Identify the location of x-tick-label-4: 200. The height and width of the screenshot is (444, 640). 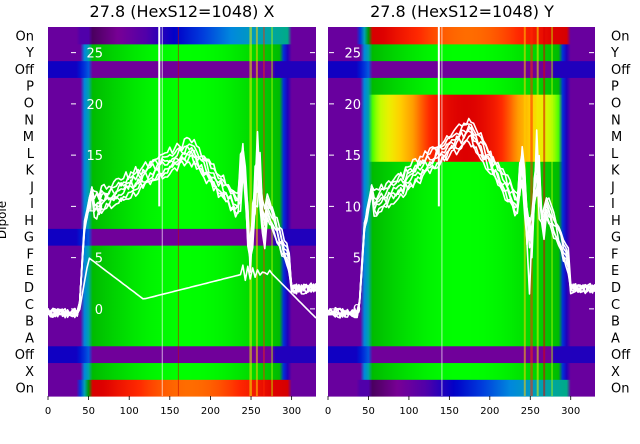
(489, 411).